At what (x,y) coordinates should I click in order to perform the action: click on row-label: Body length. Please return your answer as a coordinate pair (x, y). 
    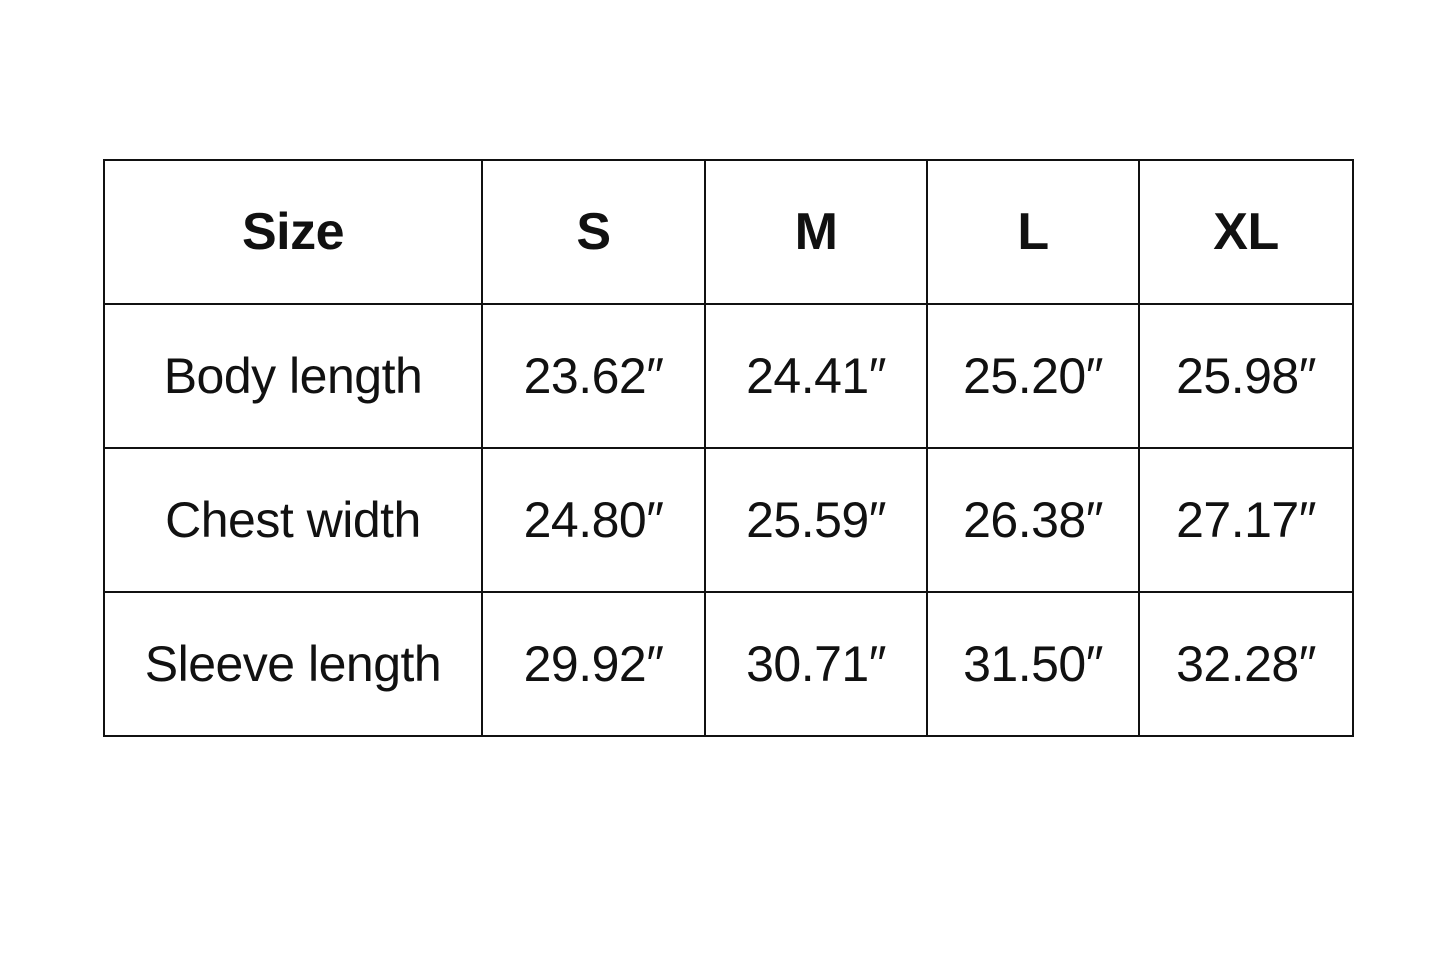
    Looking at the image, I should click on (293, 376).